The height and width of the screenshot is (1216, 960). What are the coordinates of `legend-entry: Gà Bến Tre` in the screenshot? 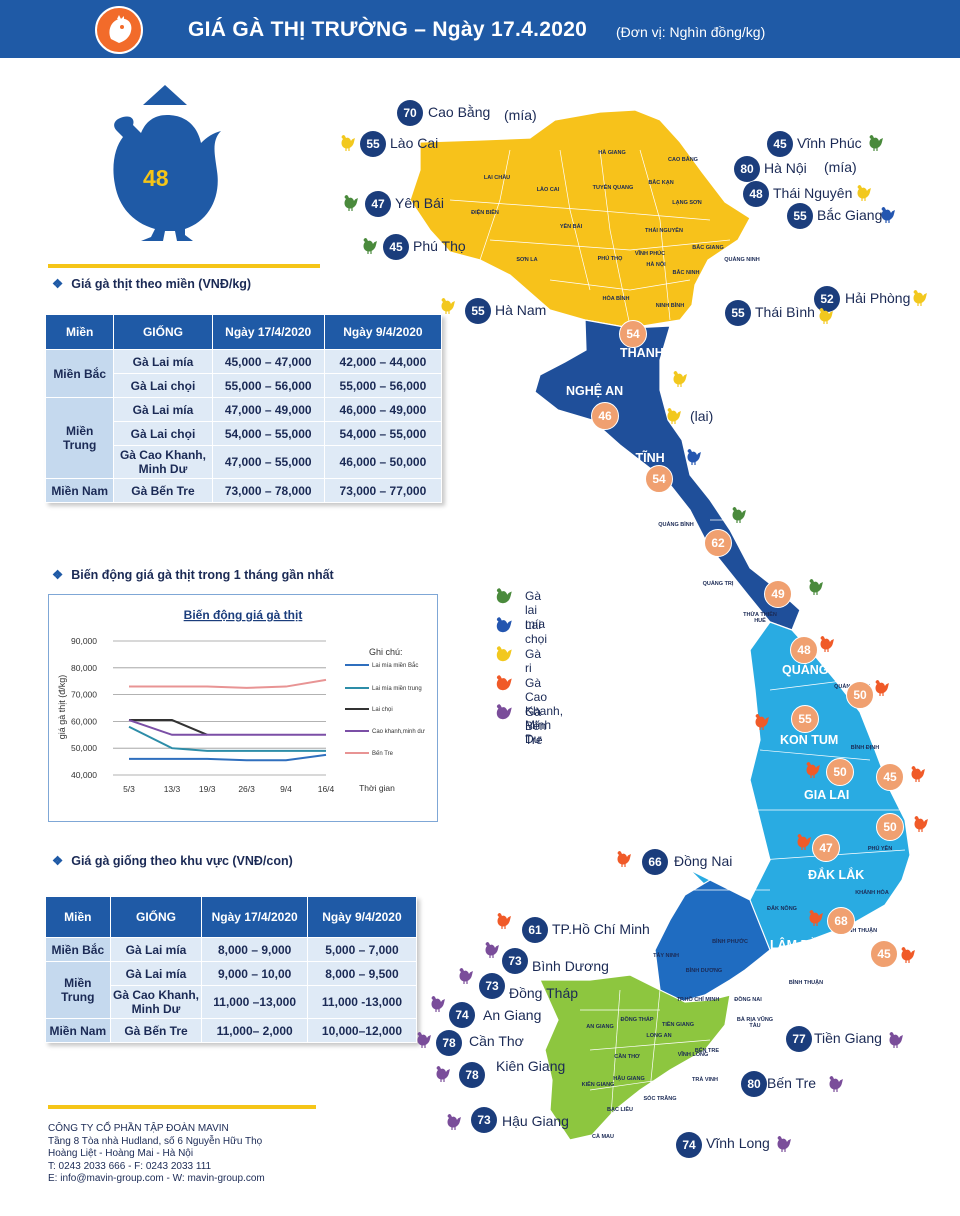 It's located at (520, 724).